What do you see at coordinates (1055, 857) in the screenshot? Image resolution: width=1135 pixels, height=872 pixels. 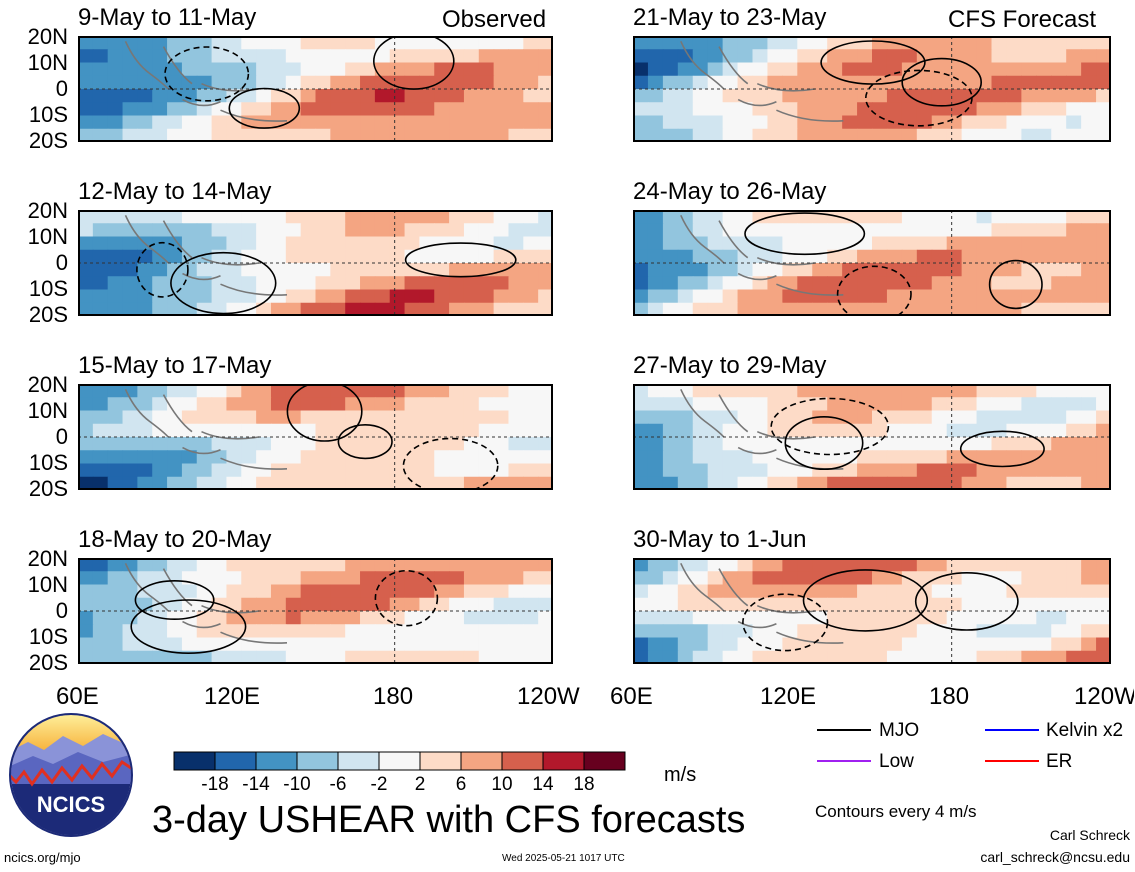 I see `footer-email: carl_schreck@ncsu.edu` at bounding box center [1055, 857].